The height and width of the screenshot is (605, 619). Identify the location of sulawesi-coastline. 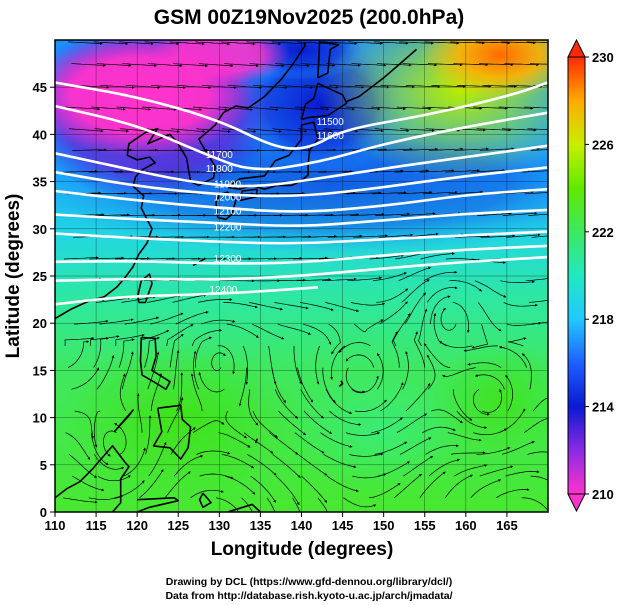
(158, 504).